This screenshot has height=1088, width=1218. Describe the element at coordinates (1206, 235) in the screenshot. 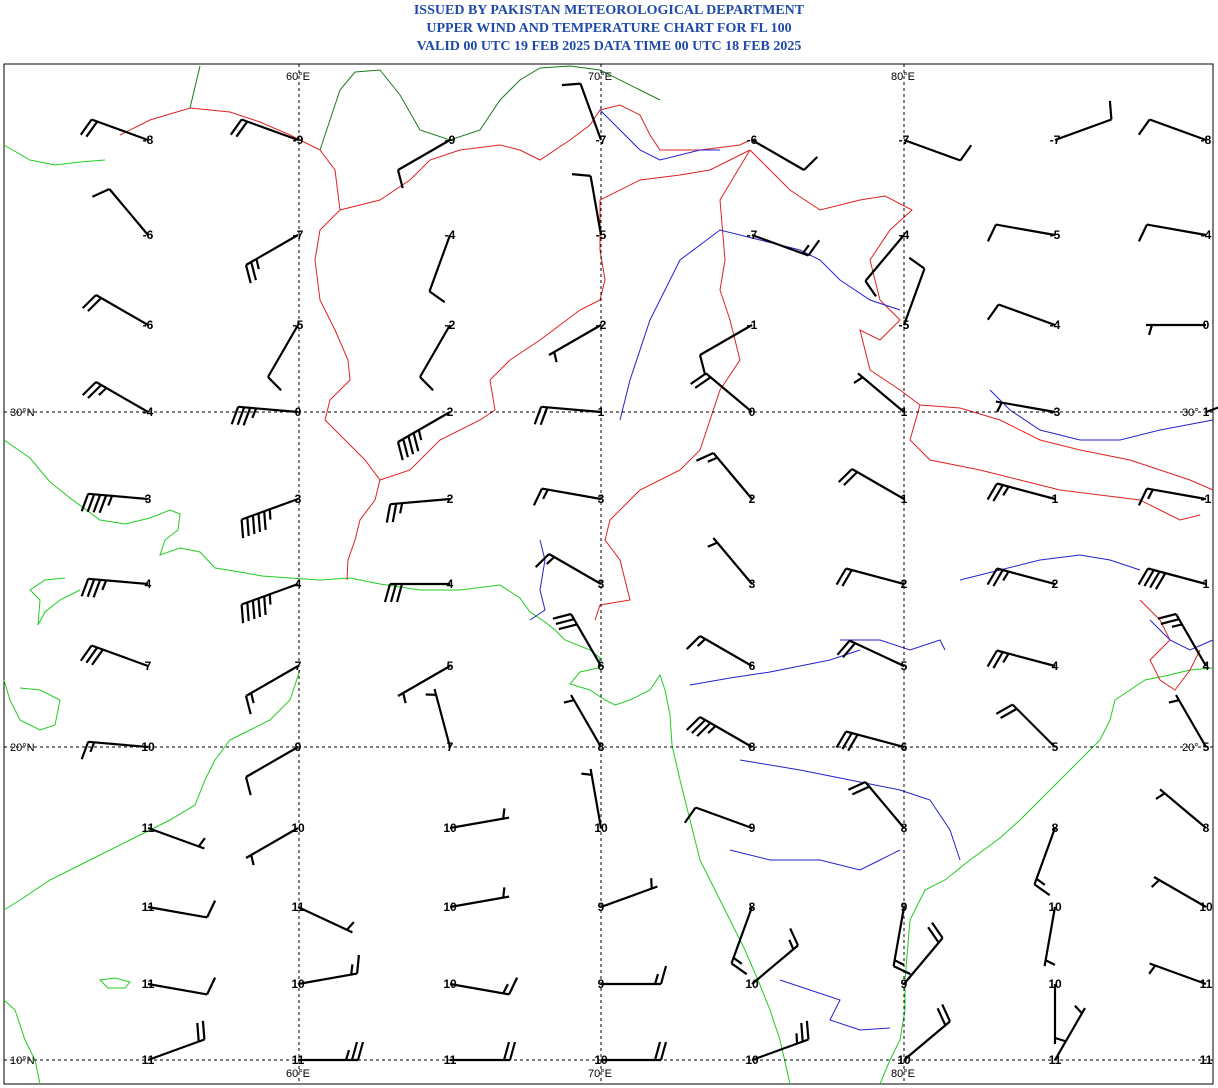

I see `temperature-label: -4` at that location.